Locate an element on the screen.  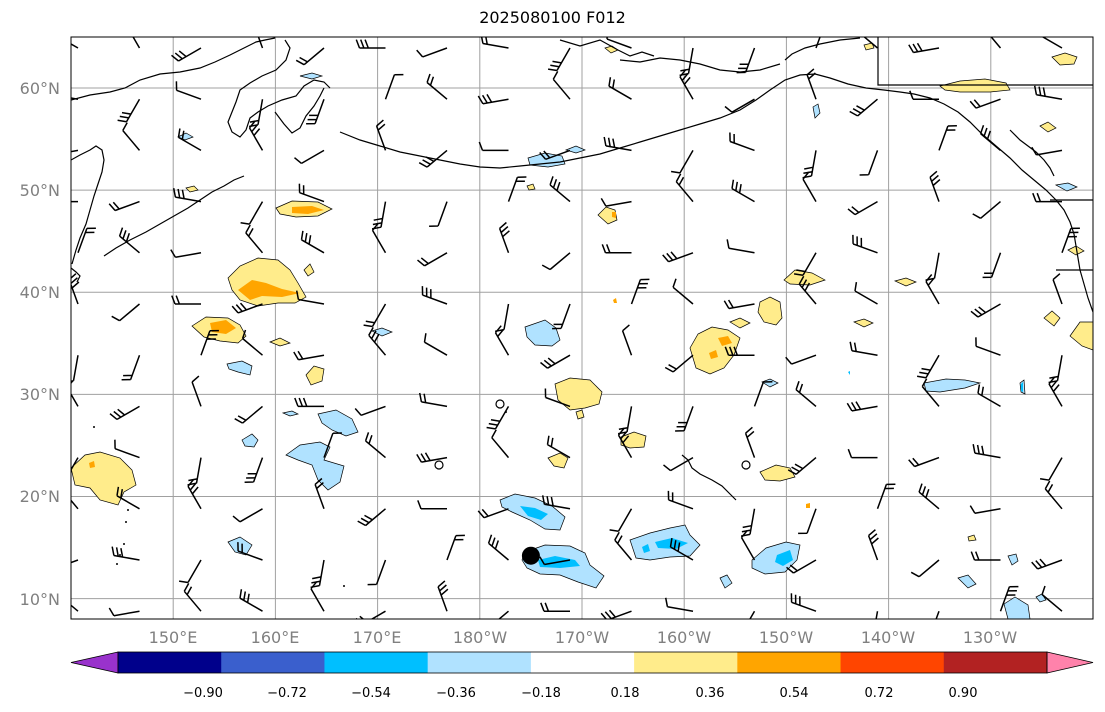
alaska-coast is located at coordinates (822, 49).